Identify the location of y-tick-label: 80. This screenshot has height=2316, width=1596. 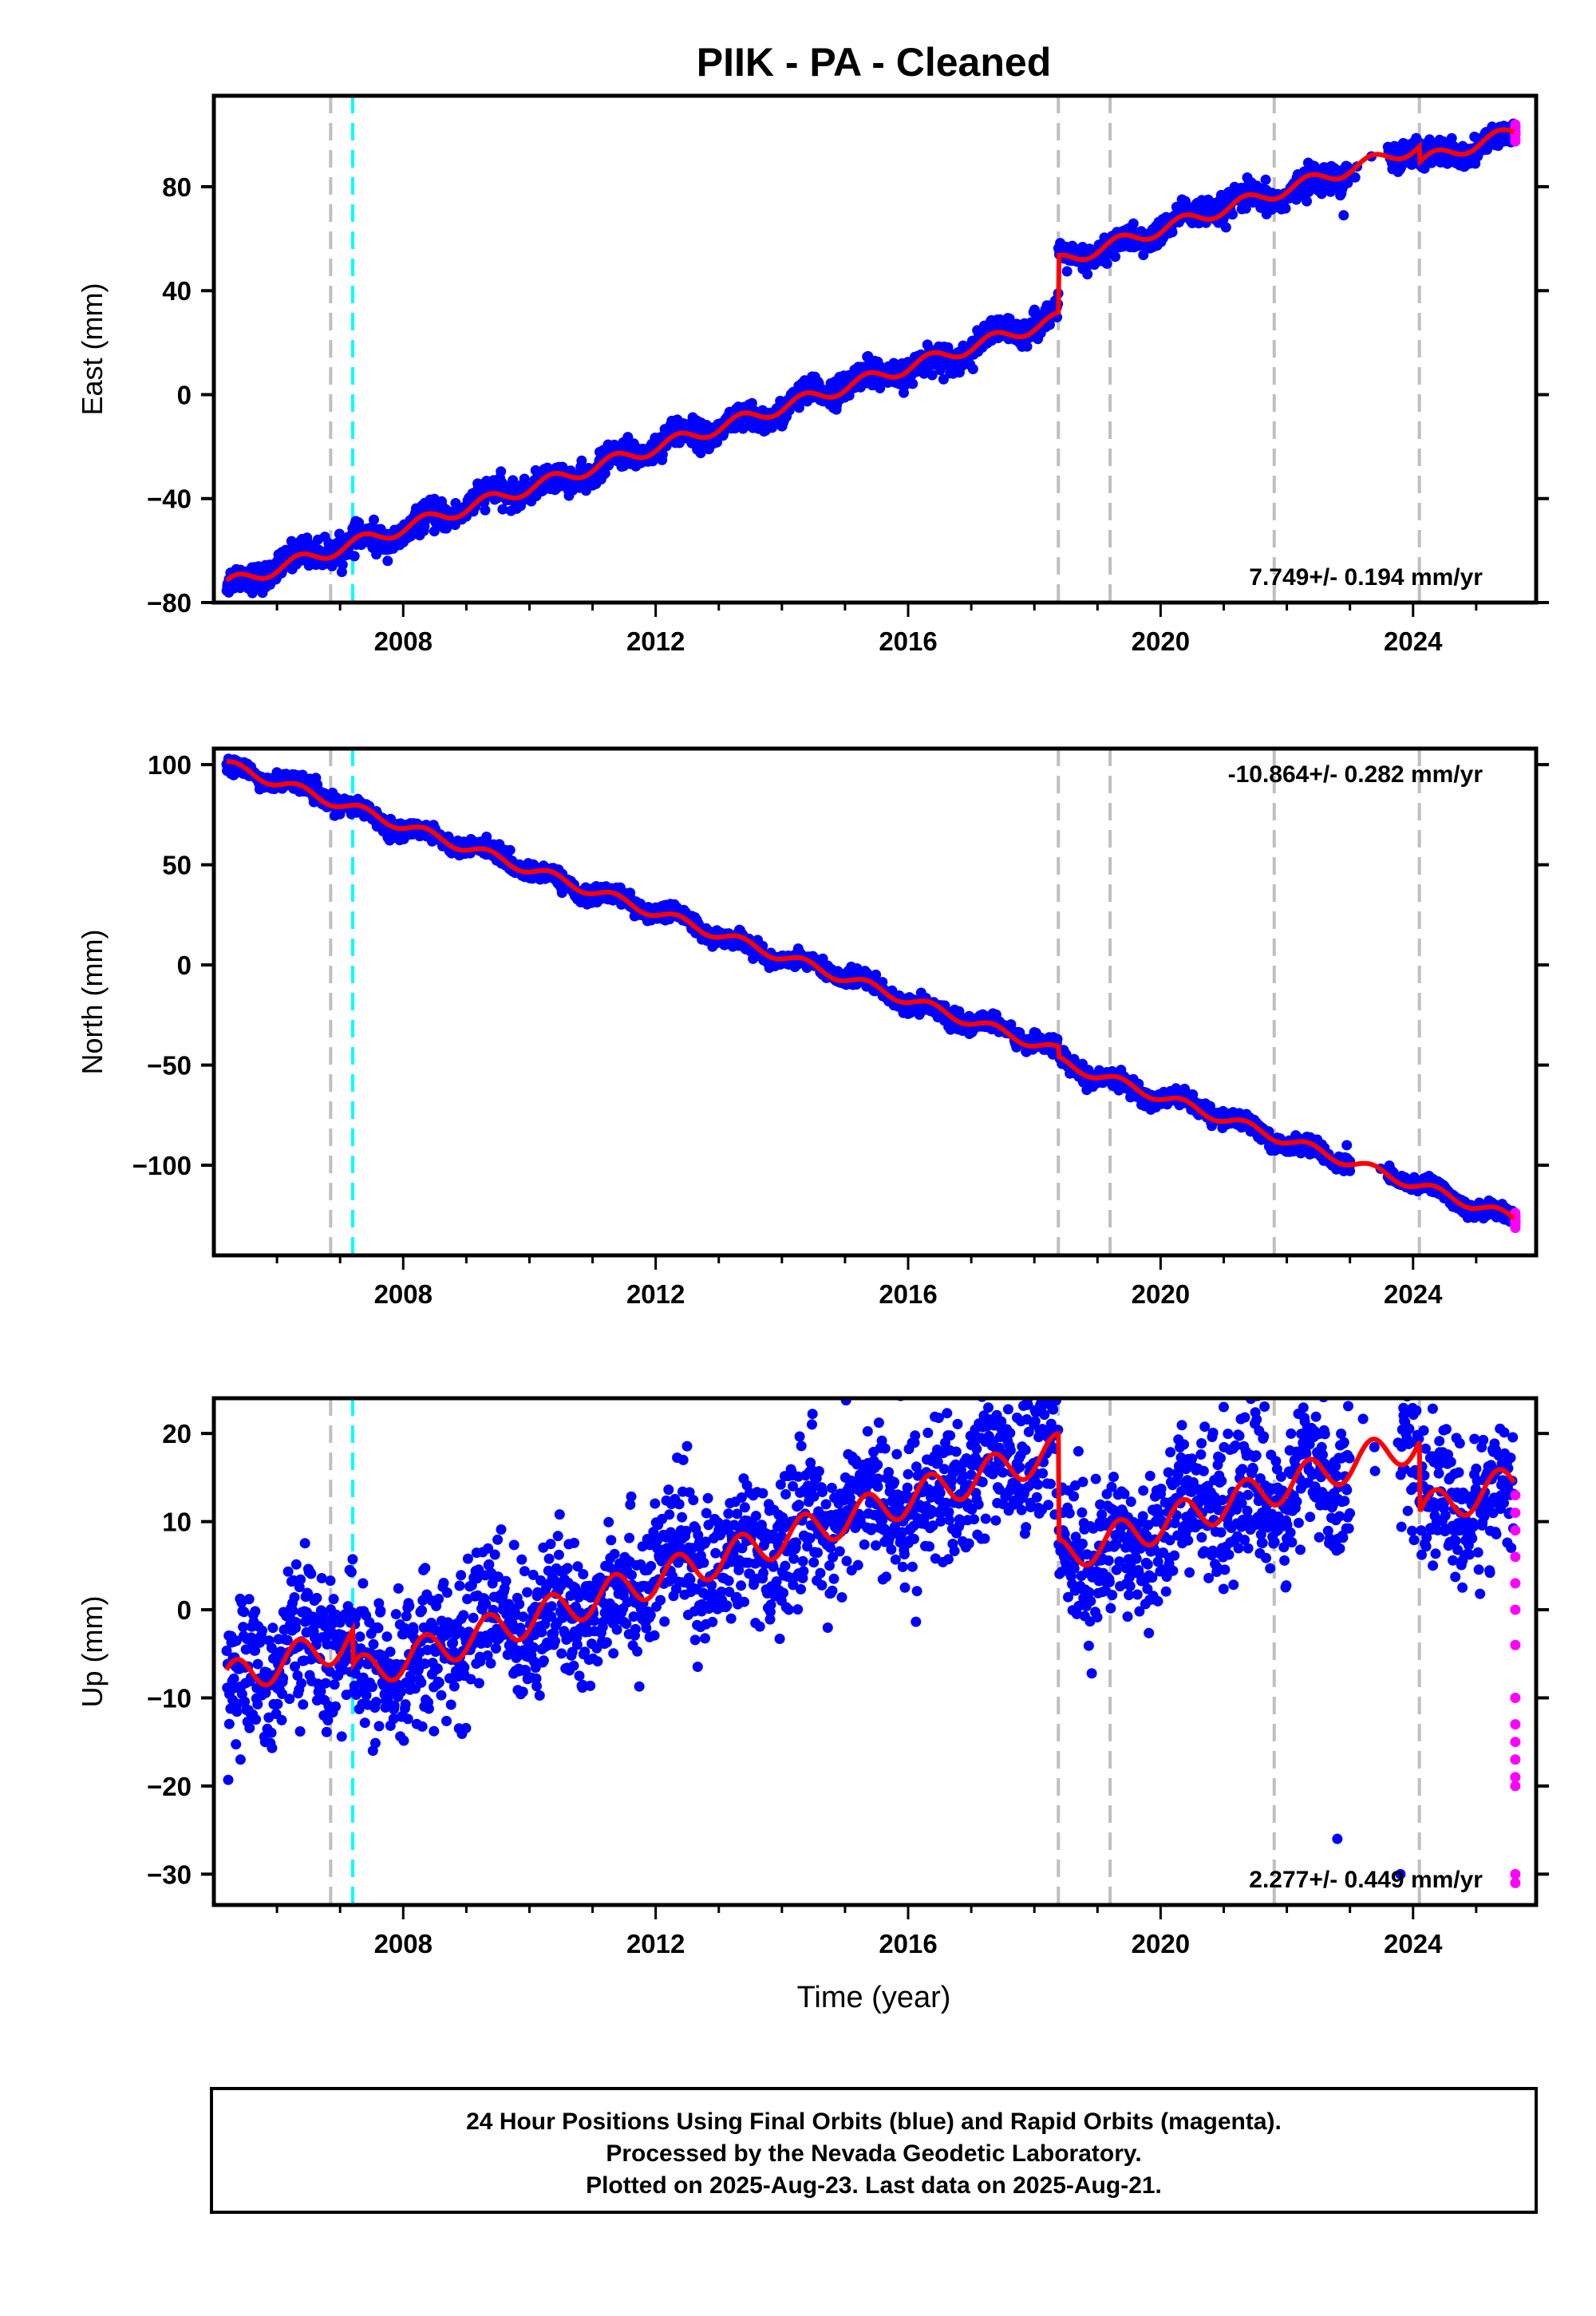
(177, 187).